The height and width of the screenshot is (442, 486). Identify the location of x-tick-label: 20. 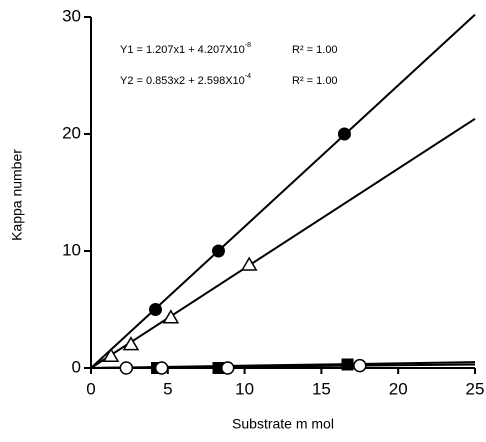
(398, 388).